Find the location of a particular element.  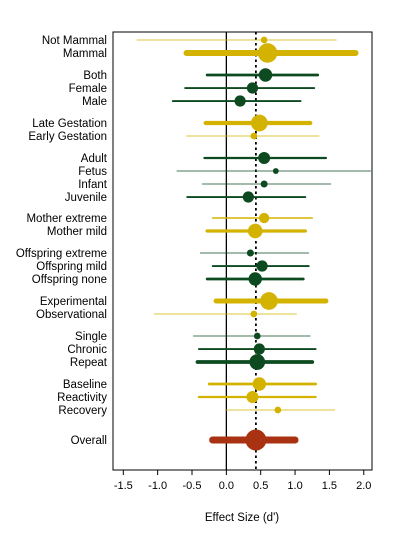

row-label: Offspring extreme is located at coordinates (61, 254).